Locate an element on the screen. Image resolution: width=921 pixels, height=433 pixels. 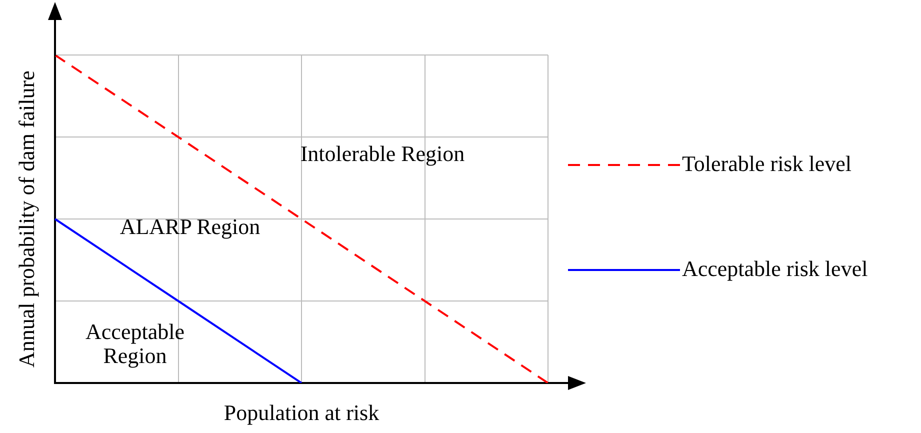
text: Acceptable risk level is located at coordinates (775, 269).